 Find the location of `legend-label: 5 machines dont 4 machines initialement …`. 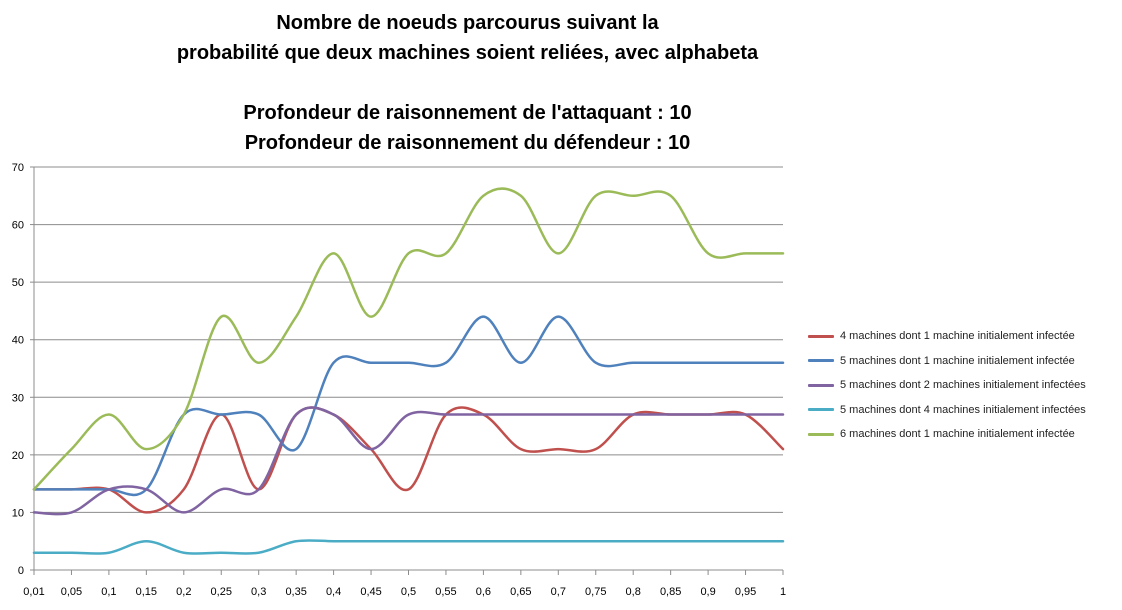

legend-label: 5 machines dont 4 machines initialement … is located at coordinates (963, 409).